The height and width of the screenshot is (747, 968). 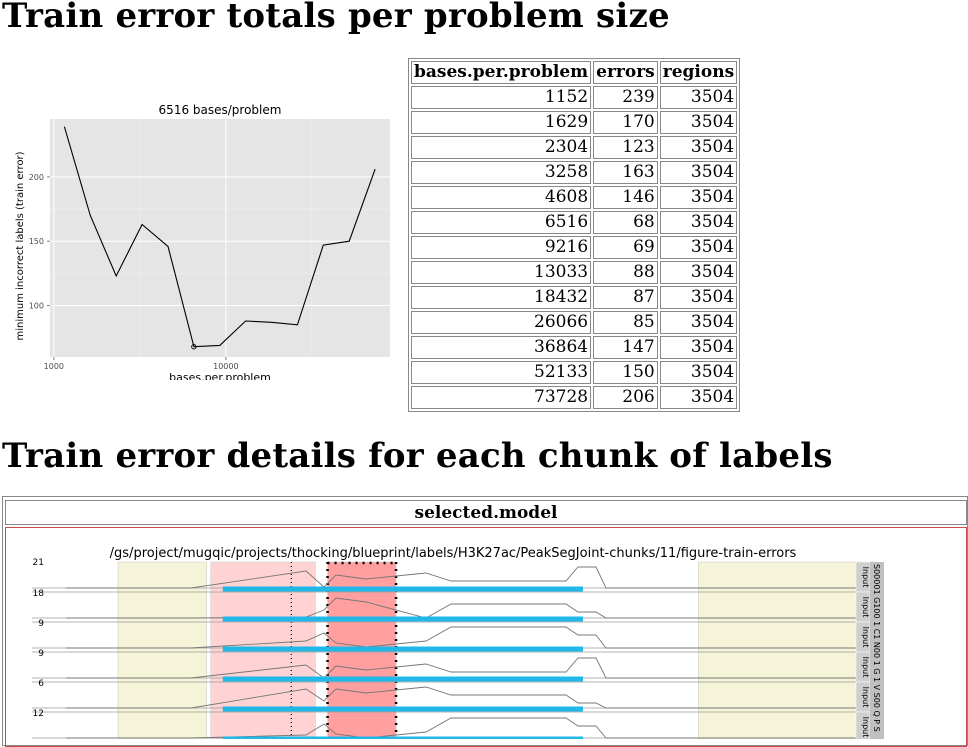 What do you see at coordinates (501, 347) in the screenshot?
I see `table-cell: 36864` at bounding box center [501, 347].